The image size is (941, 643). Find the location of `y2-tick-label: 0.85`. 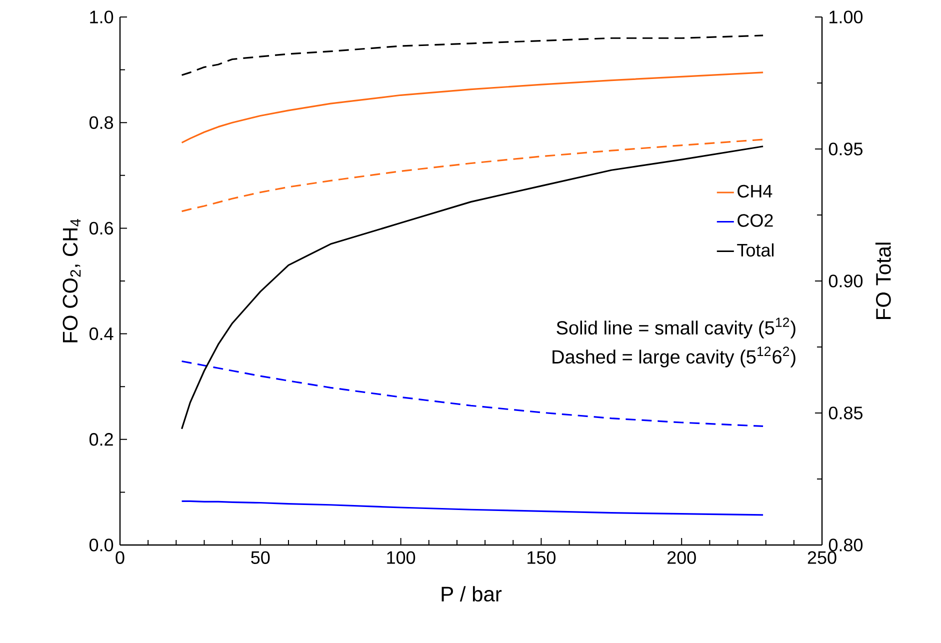

y2-tick-label: 0.85 is located at coordinates (845, 413).